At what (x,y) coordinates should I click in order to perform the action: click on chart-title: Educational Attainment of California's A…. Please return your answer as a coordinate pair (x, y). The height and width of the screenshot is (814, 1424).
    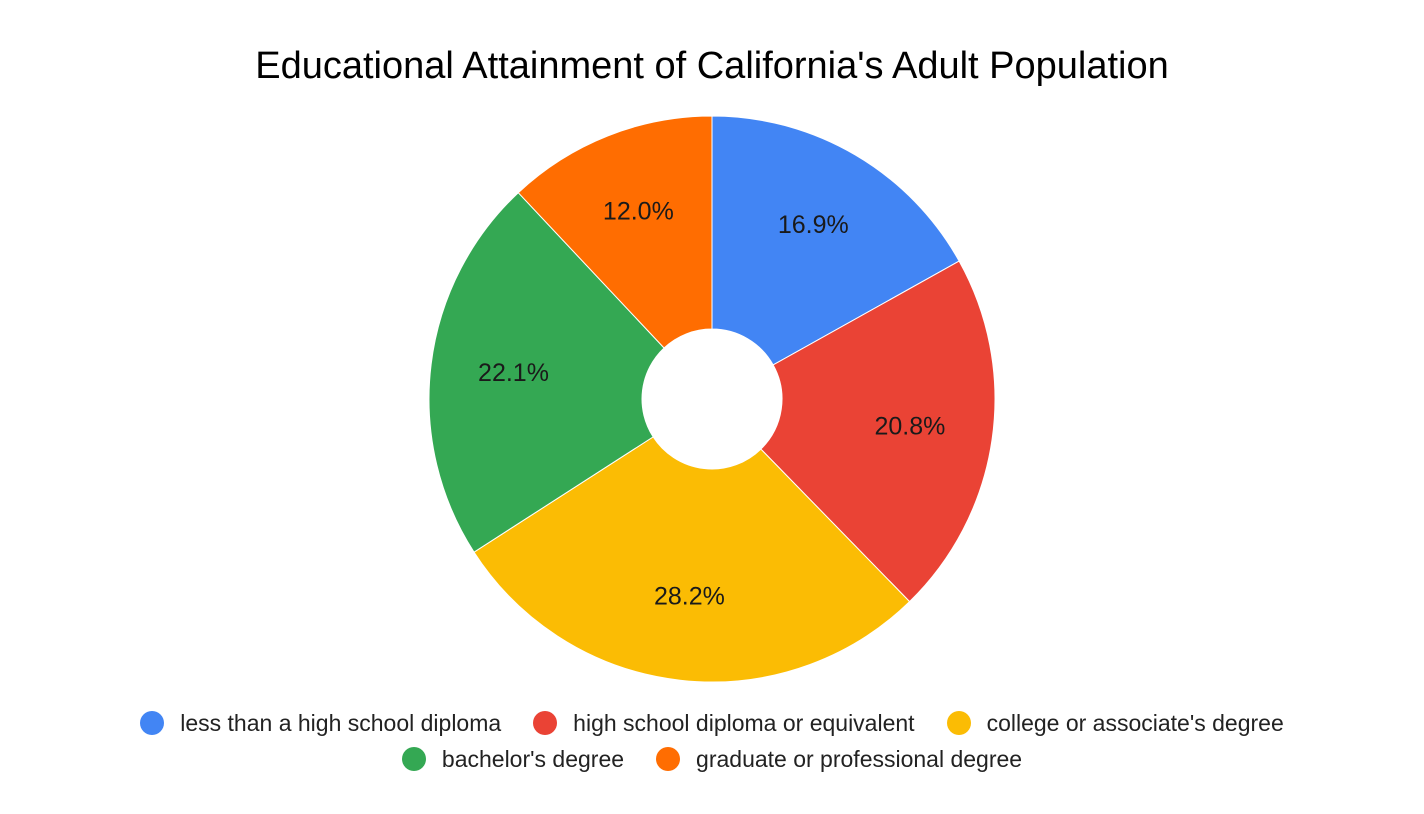
    Looking at the image, I should click on (712, 66).